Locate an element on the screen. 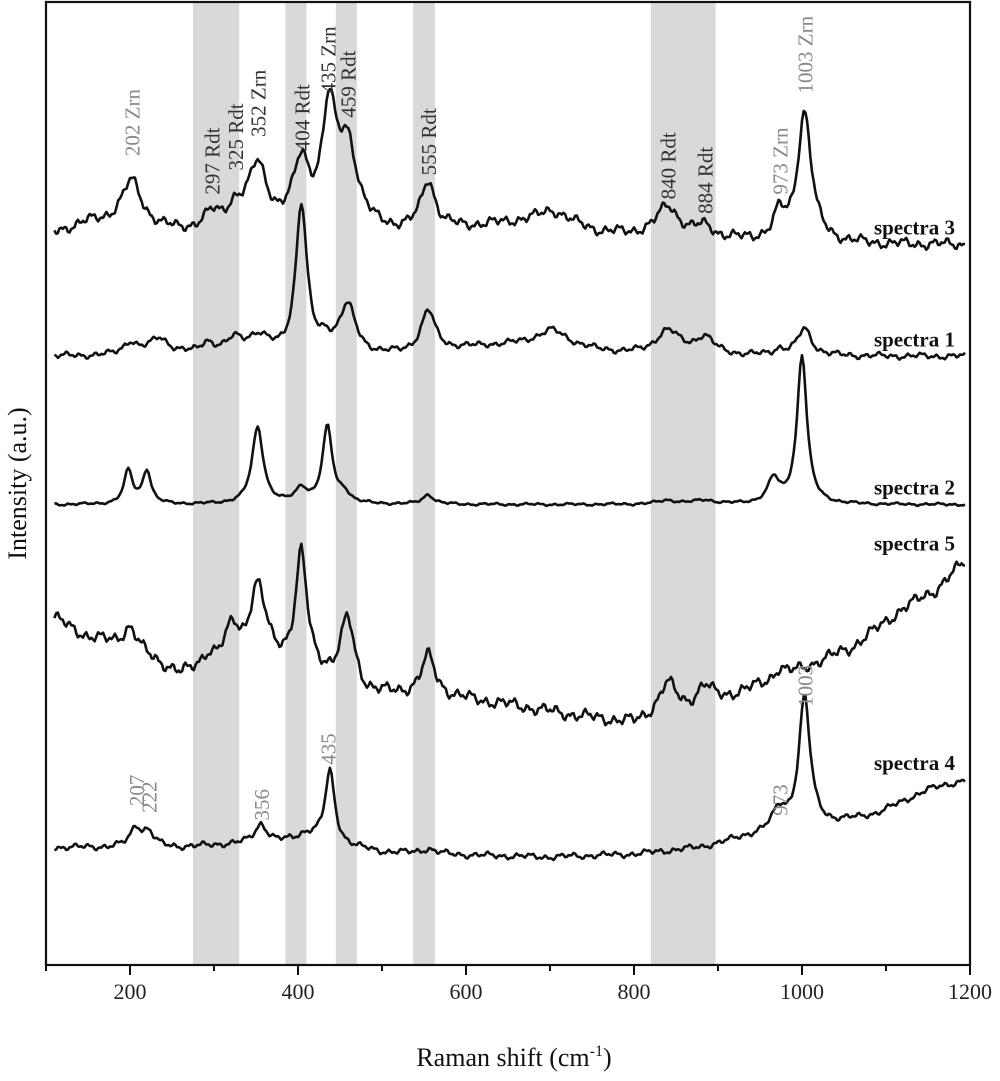  peak-label-15: 435 is located at coordinates (328, 749).